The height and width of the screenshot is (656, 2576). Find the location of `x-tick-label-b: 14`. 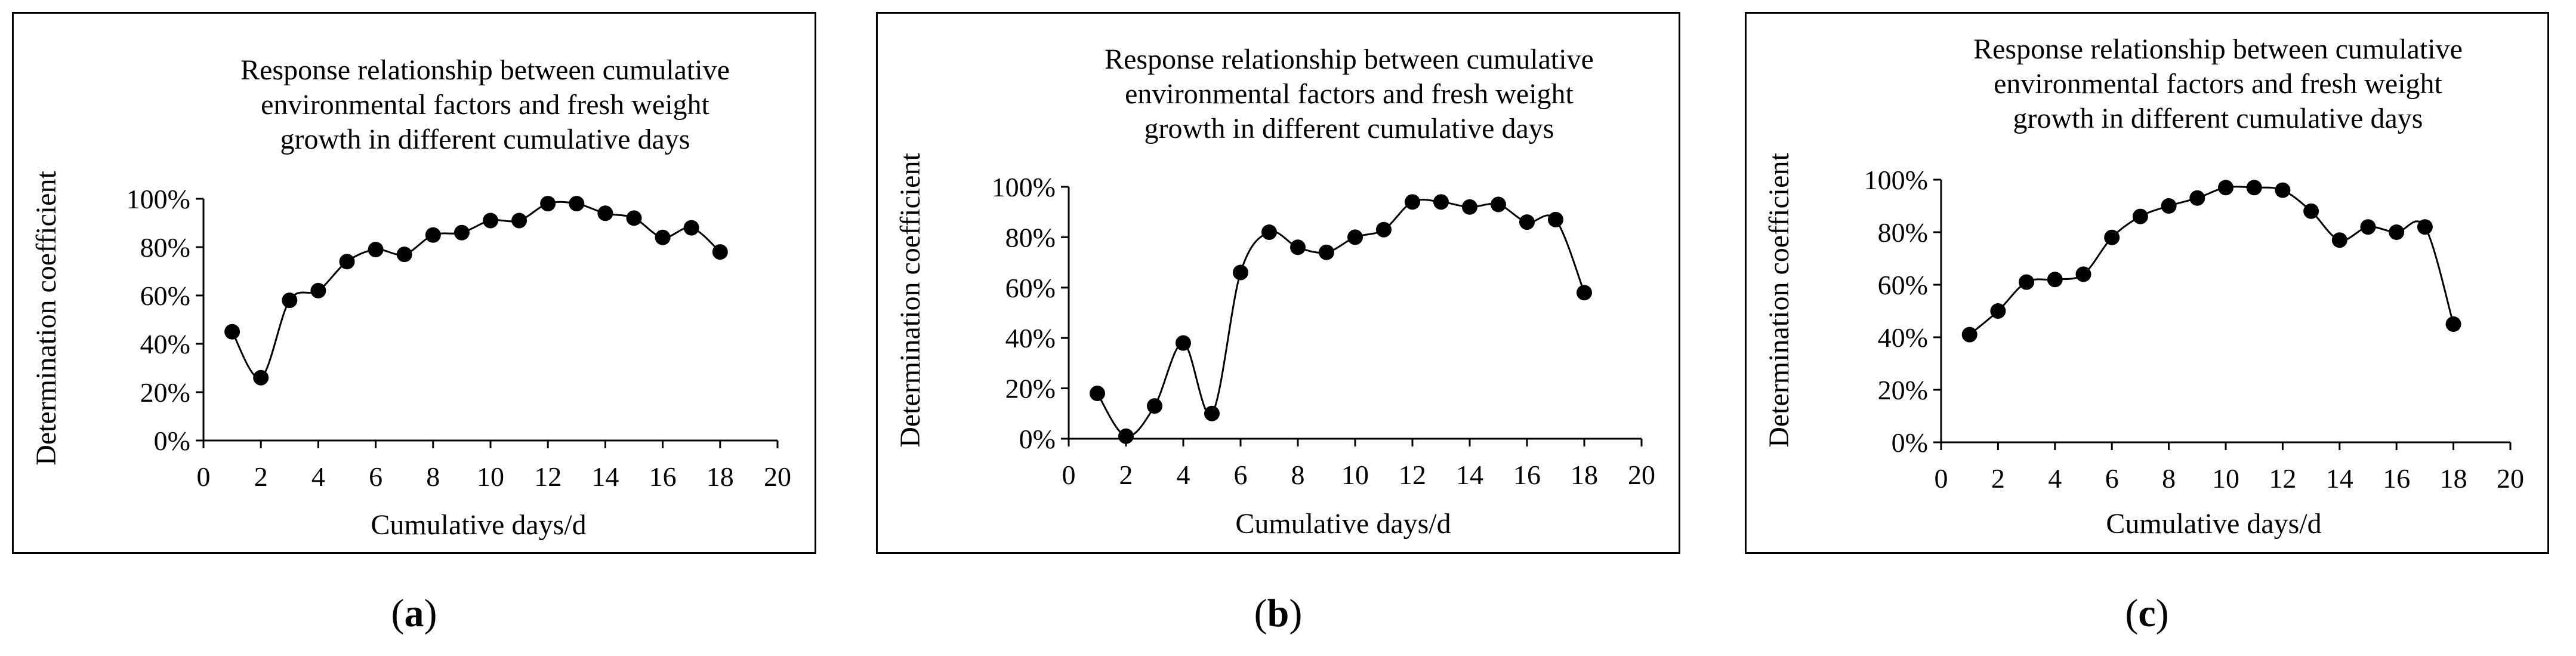

x-tick-label-b: 14 is located at coordinates (1470, 475).